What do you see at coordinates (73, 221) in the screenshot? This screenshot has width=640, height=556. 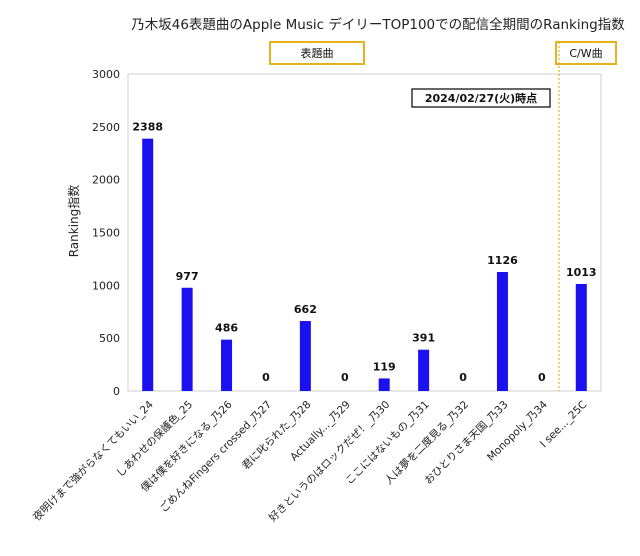 I see `y-axis-label: Ranking指数` at bounding box center [73, 221].